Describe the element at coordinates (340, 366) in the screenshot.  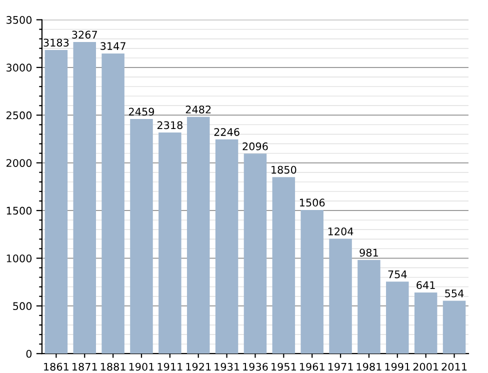
I see `x-tick-label: 1971` at that location.